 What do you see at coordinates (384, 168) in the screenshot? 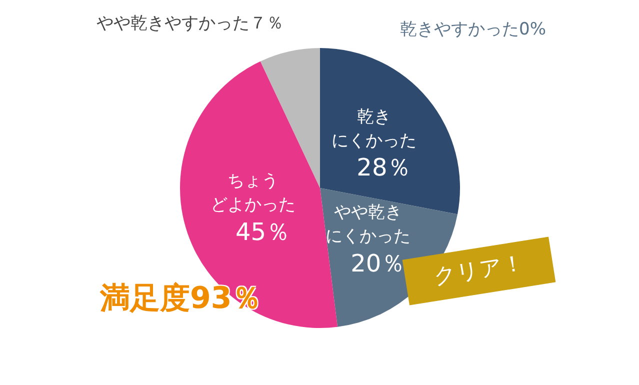
I see `data-label: 28％` at bounding box center [384, 168].